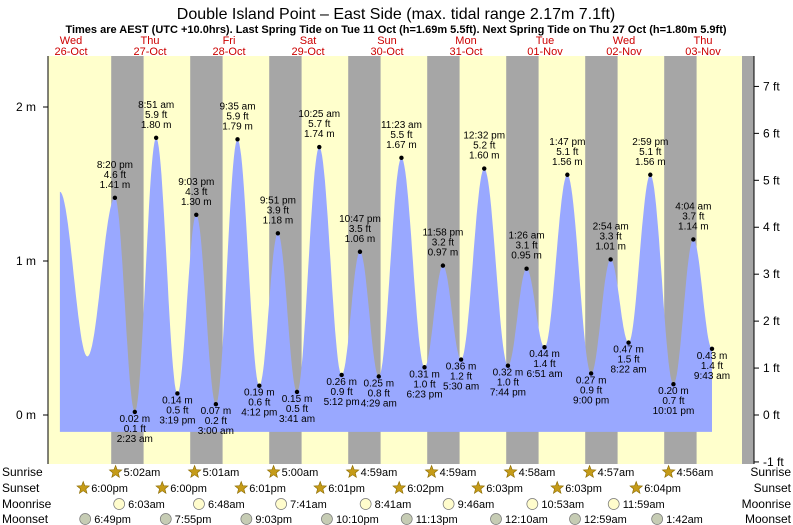 The width and height of the screenshot is (793, 525). Describe the element at coordinates (228, 52) in the screenshot. I see `day-date: 28-Oct` at that location.